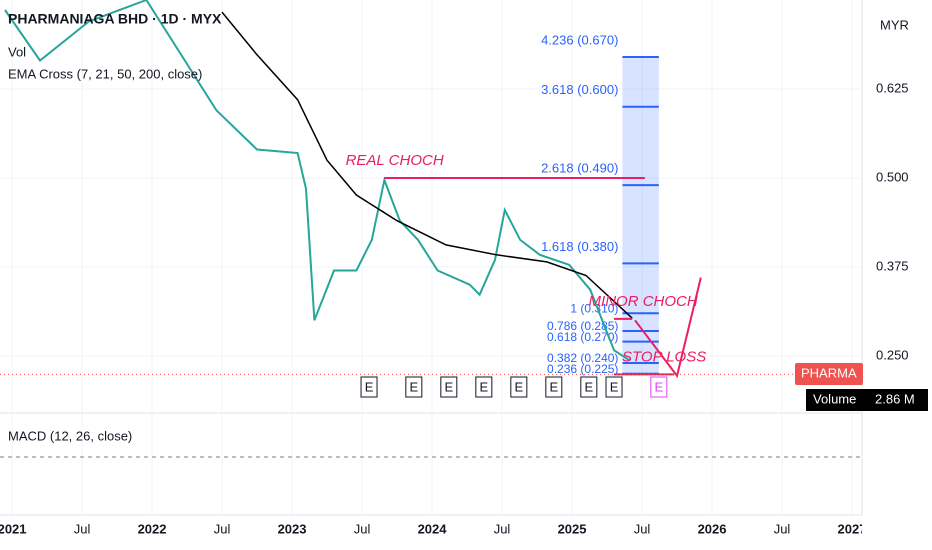 The height and width of the screenshot is (550, 932). Describe the element at coordinates (897, 533) in the screenshot. I see `axis-corner` at that location.